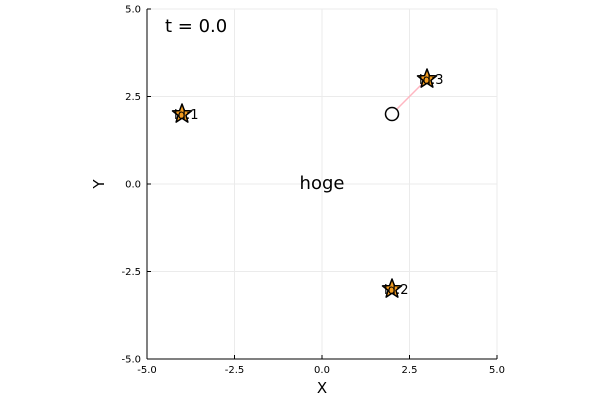 This screenshot has height=405, width=600. I want to click on y-tick-label: 2.5, so click(133, 97).